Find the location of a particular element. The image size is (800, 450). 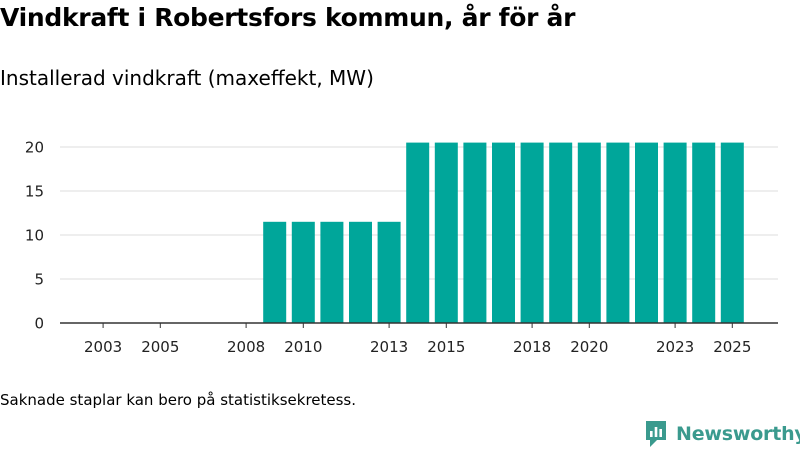

x-tick-label-2005: 2005 is located at coordinates (160, 347).